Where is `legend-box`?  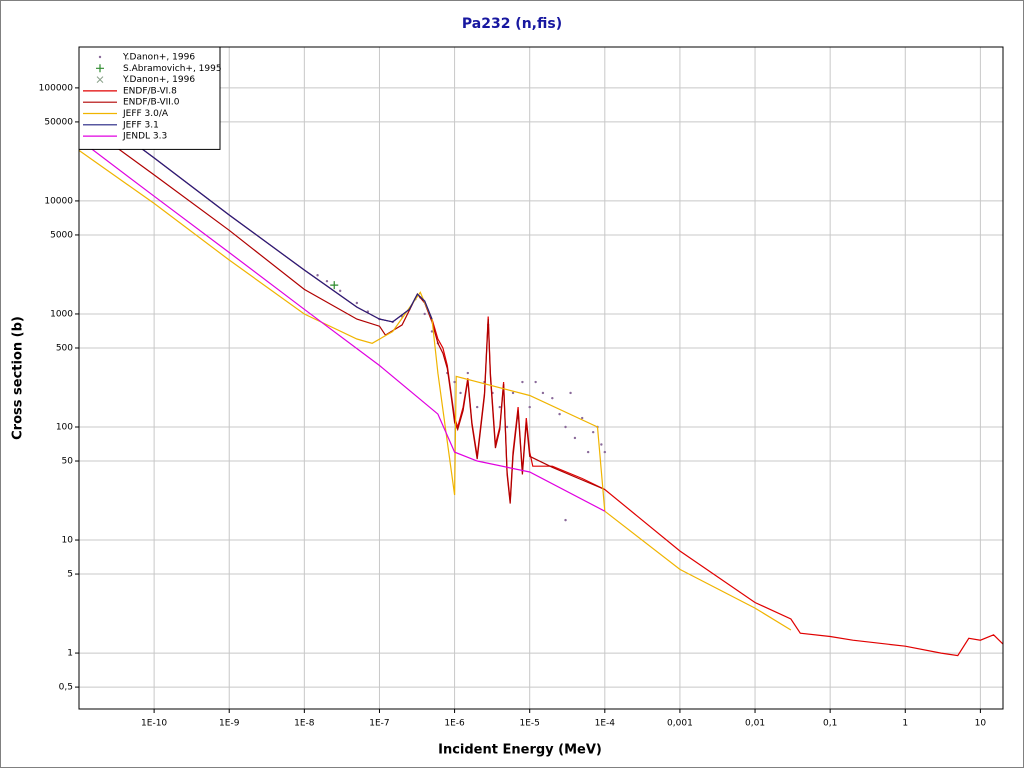
legend-box is located at coordinates (149, 98).